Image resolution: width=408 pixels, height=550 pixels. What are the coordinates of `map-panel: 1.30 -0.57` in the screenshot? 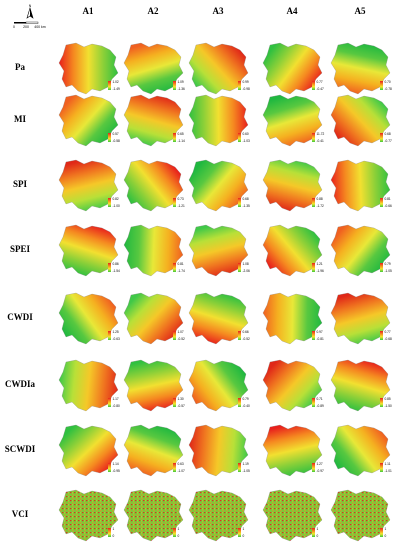 It's located at (154, 385).